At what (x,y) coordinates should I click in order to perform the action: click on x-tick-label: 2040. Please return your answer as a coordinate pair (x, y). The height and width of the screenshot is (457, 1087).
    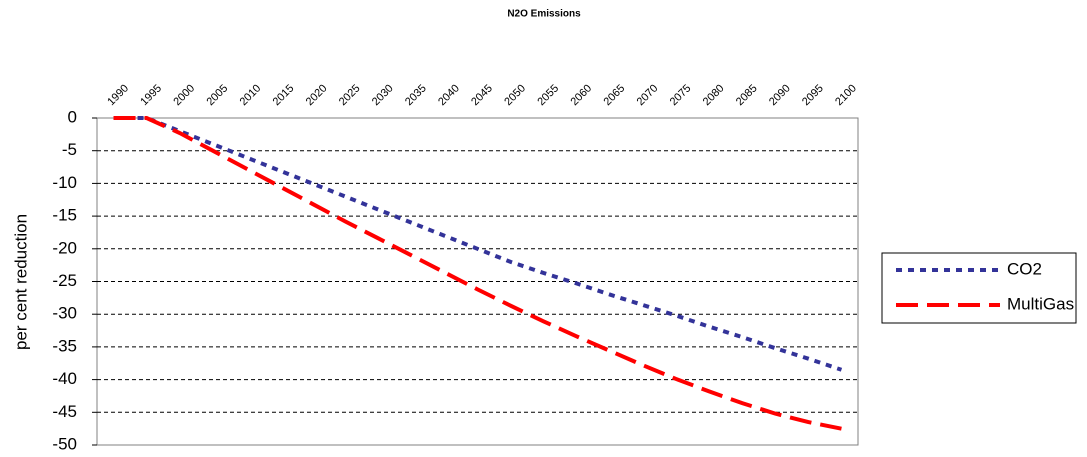
    Looking at the image, I should click on (449, 95).